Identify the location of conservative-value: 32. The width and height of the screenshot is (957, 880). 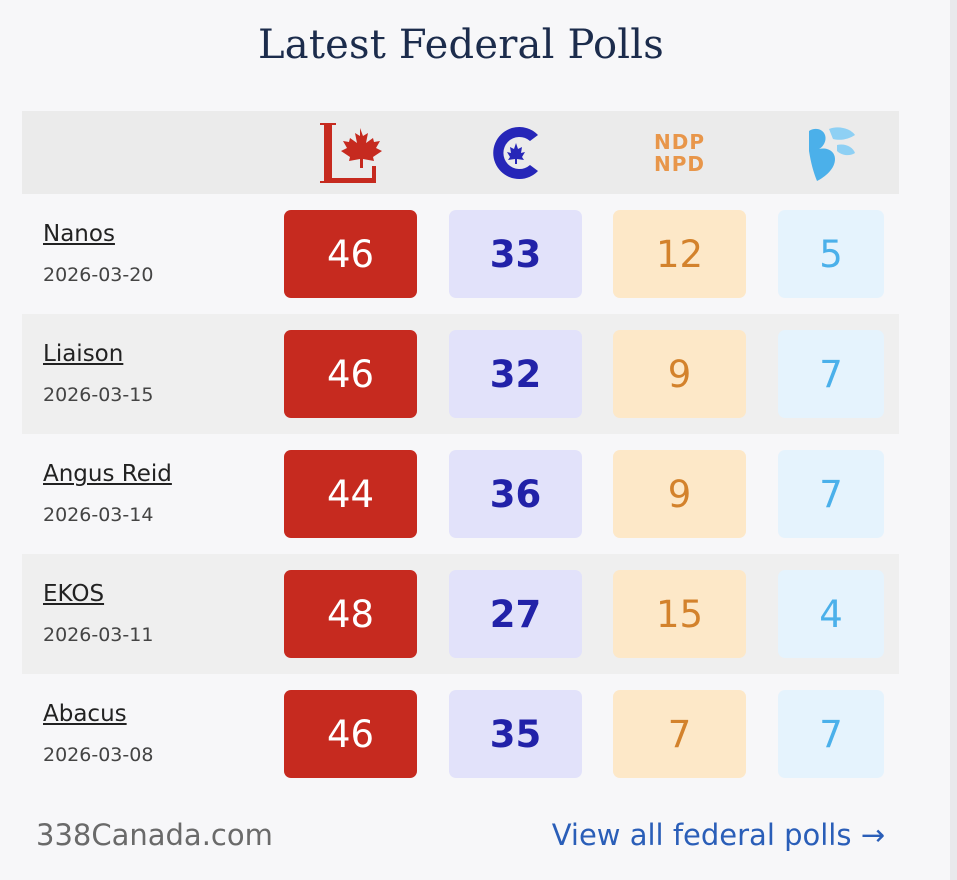
(515, 374).